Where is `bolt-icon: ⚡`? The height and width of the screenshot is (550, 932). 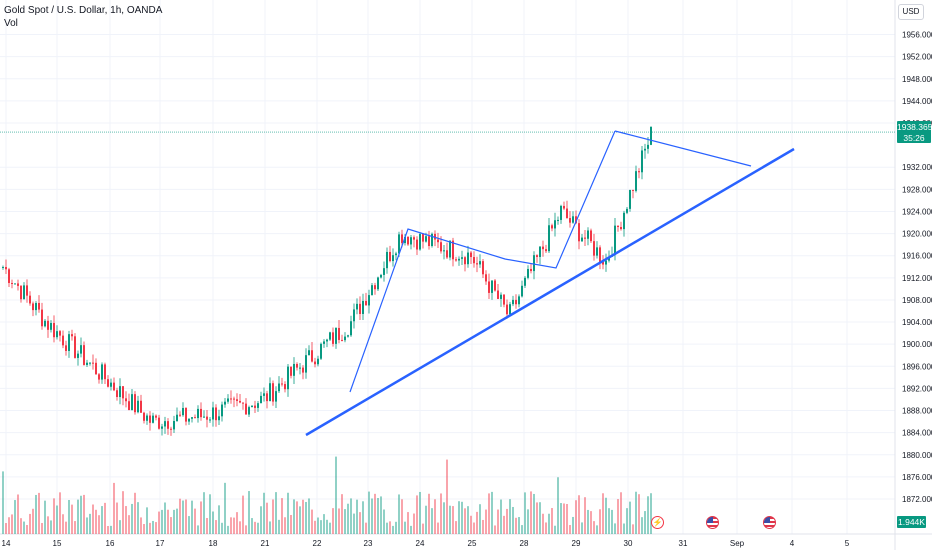
bolt-icon: ⚡ is located at coordinates (657, 522).